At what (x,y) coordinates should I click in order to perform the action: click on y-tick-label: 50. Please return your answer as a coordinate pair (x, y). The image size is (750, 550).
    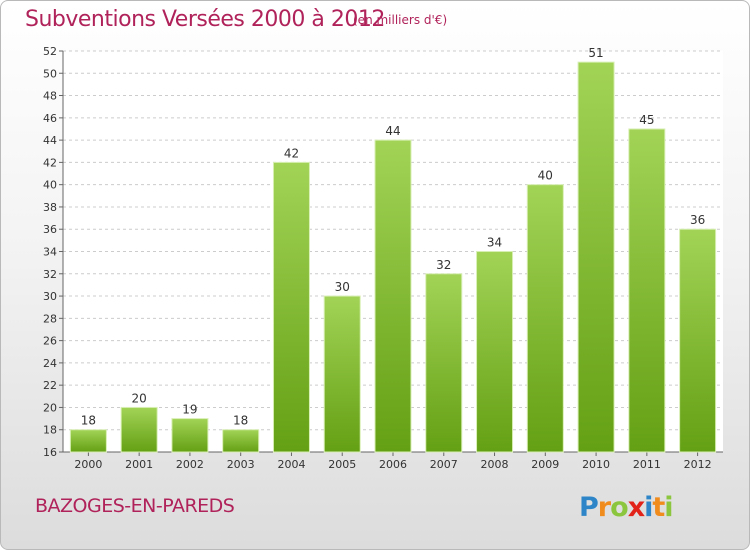
    Looking at the image, I should click on (50, 73).